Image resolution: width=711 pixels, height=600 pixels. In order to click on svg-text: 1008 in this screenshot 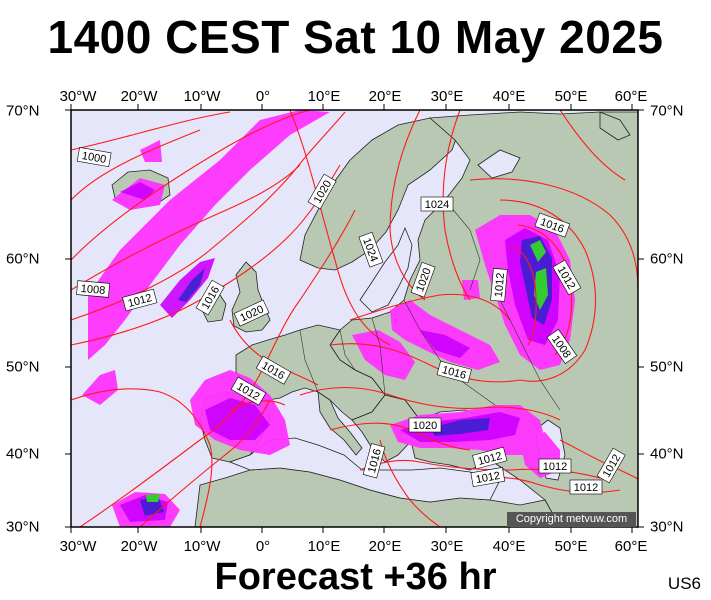, I will do `click(92, 290)`.